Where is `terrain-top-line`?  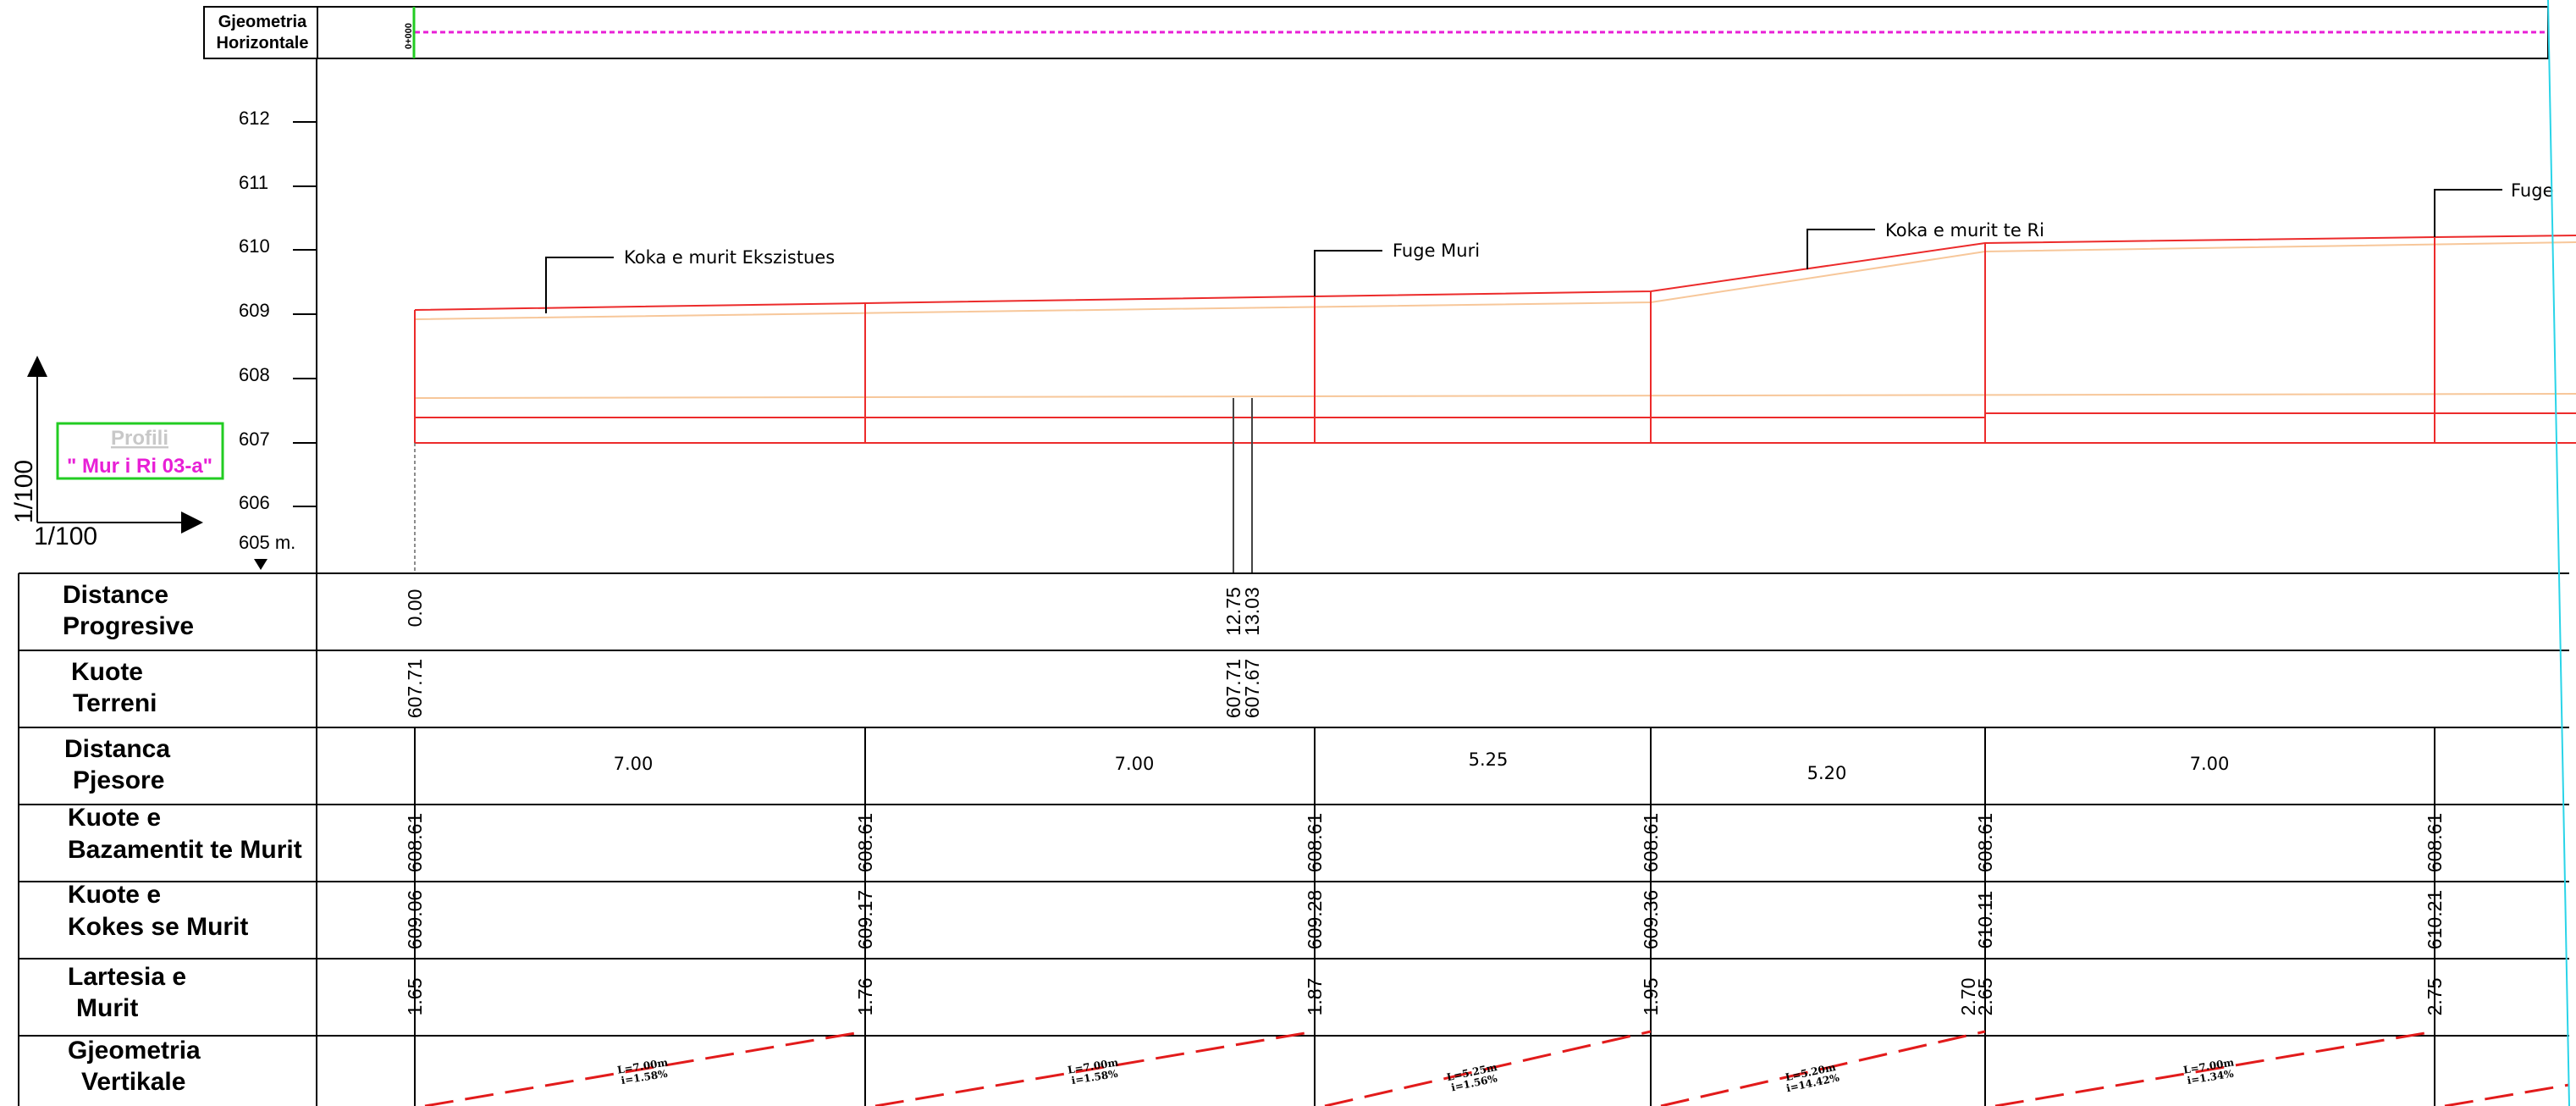 terrain-top-line is located at coordinates (1495, 280).